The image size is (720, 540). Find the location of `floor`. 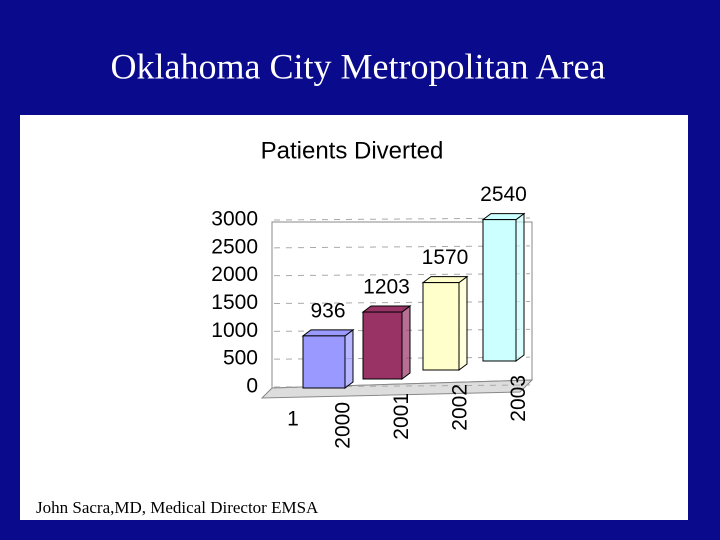

floor is located at coordinates (397, 389).